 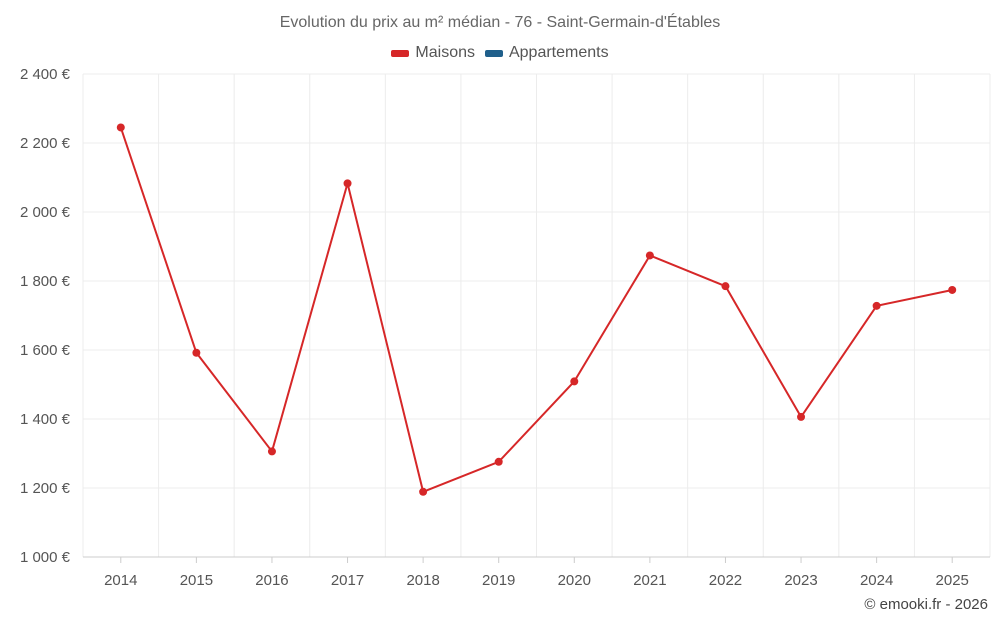 I want to click on x-tick-label: 2016, so click(x=271, y=580).